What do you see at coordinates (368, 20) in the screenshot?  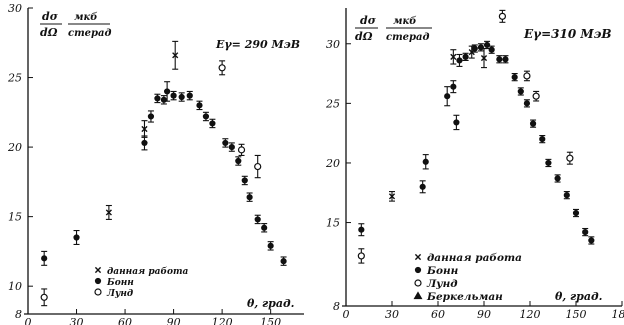 I see `y-label-num: dσ` at bounding box center [368, 20].